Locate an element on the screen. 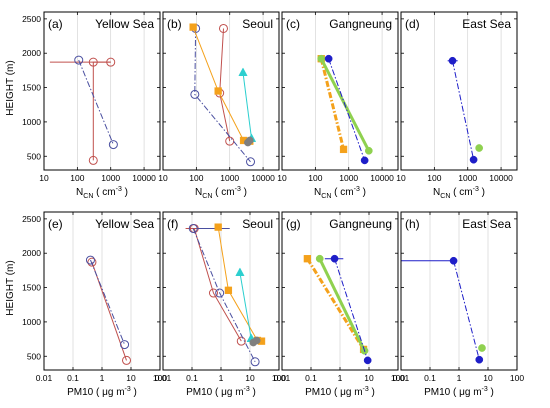  panel-d: 10 100 1000 10000 (d) East Sea NCN ( cm-3 ) is located at coordinates (457, 105).